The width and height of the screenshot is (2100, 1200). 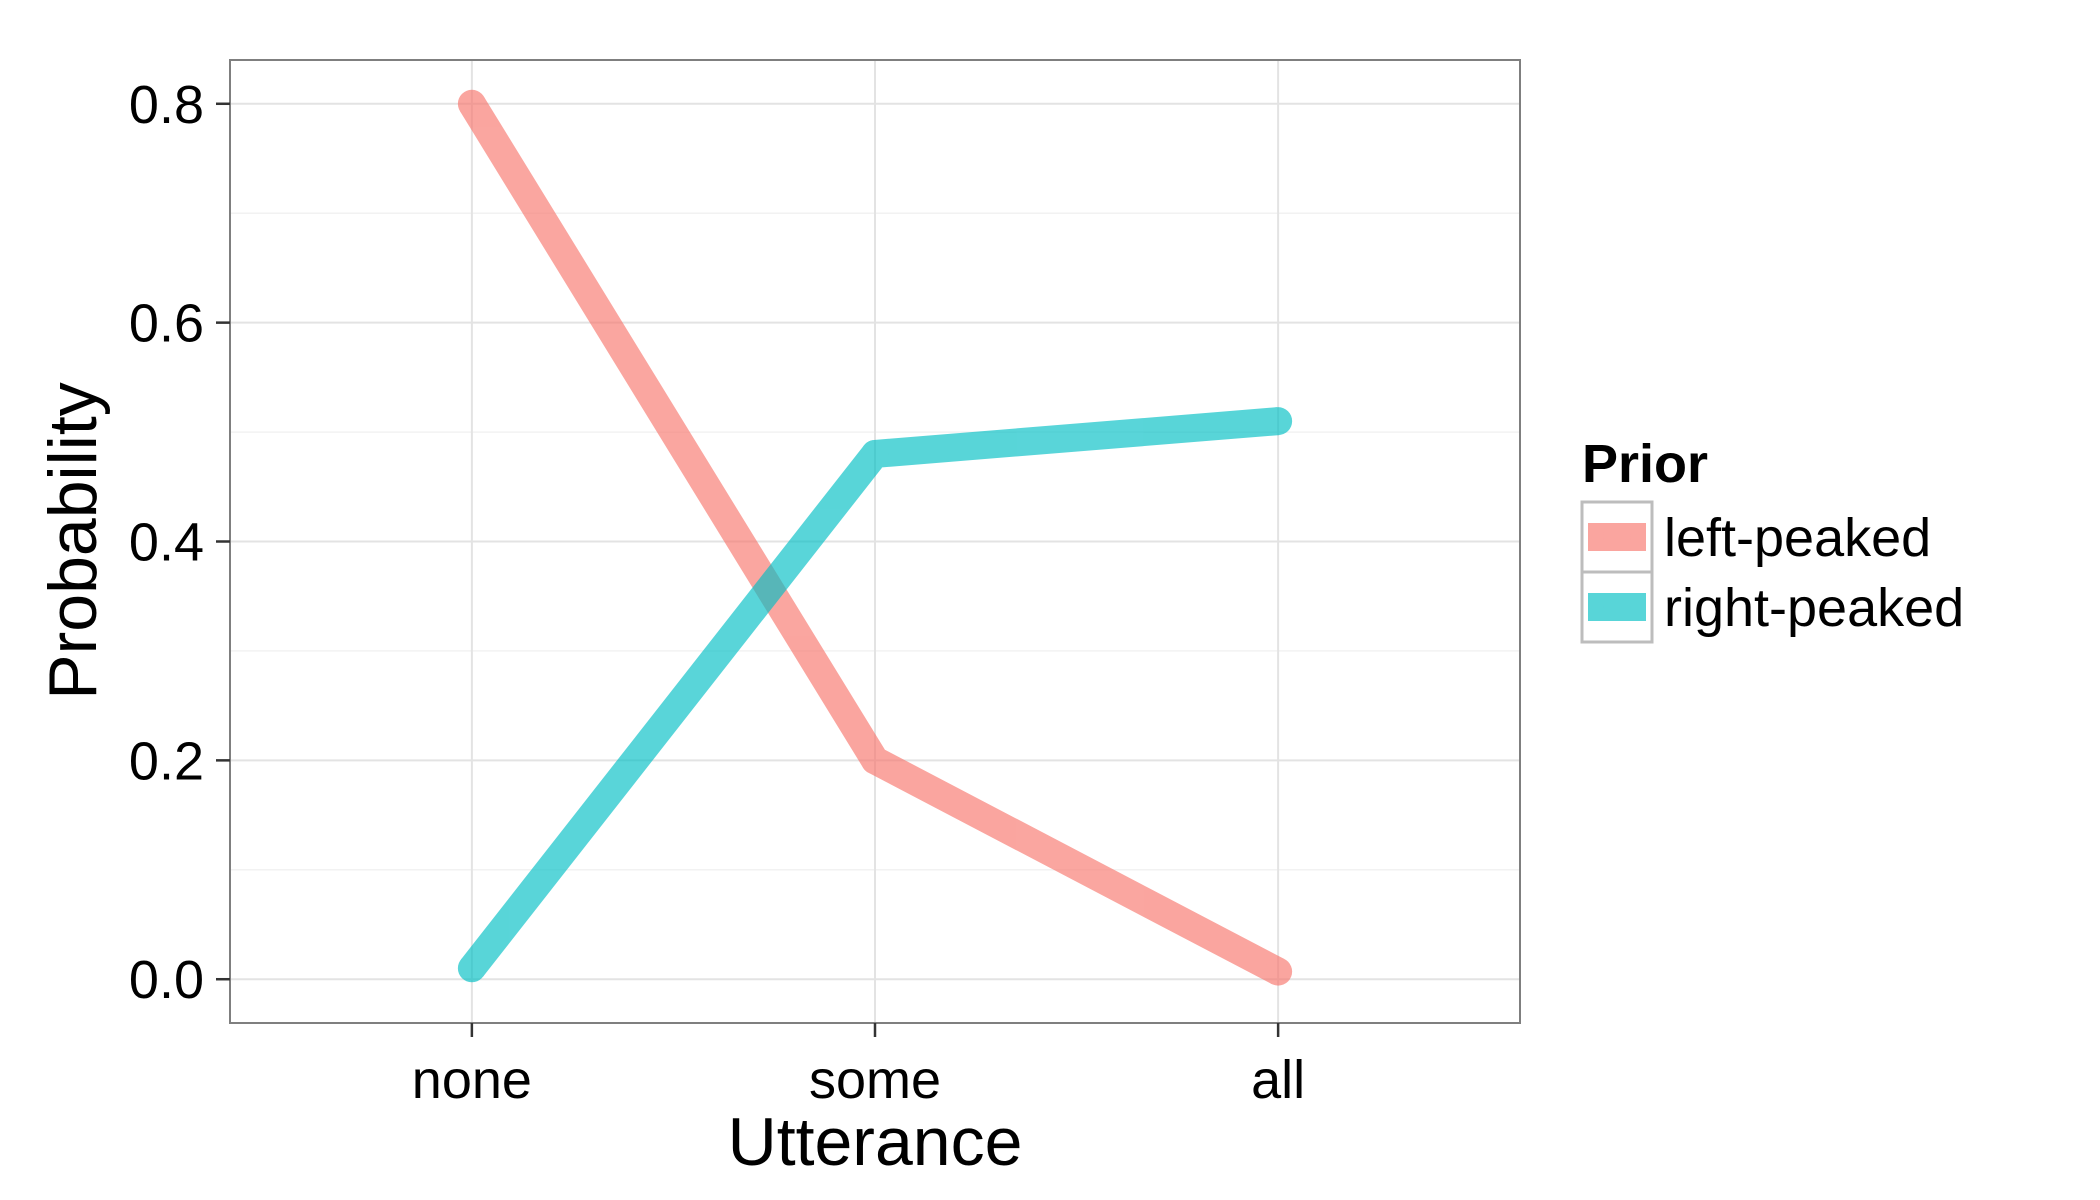 What do you see at coordinates (1278, 1080) in the screenshot?
I see `x-tick-label: all` at bounding box center [1278, 1080].